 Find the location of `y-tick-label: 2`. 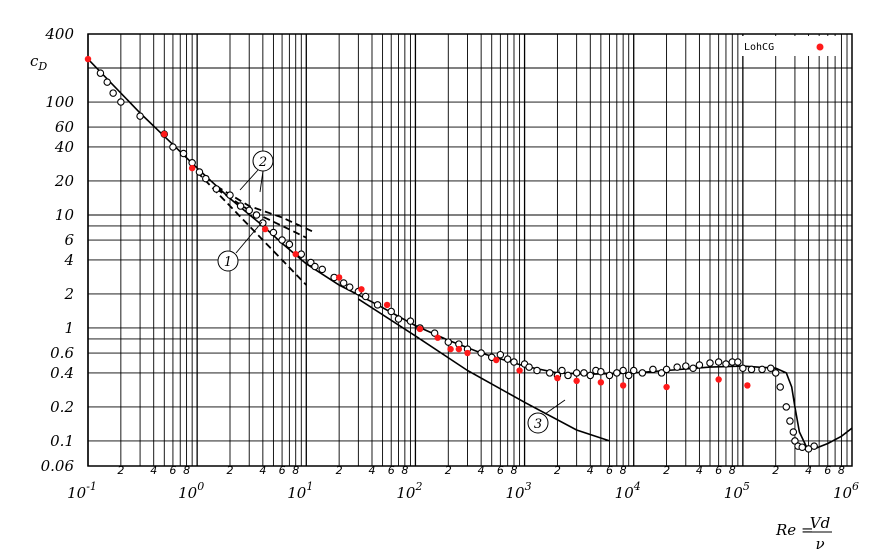

y-tick-label: 2 is located at coordinates (68, 294).